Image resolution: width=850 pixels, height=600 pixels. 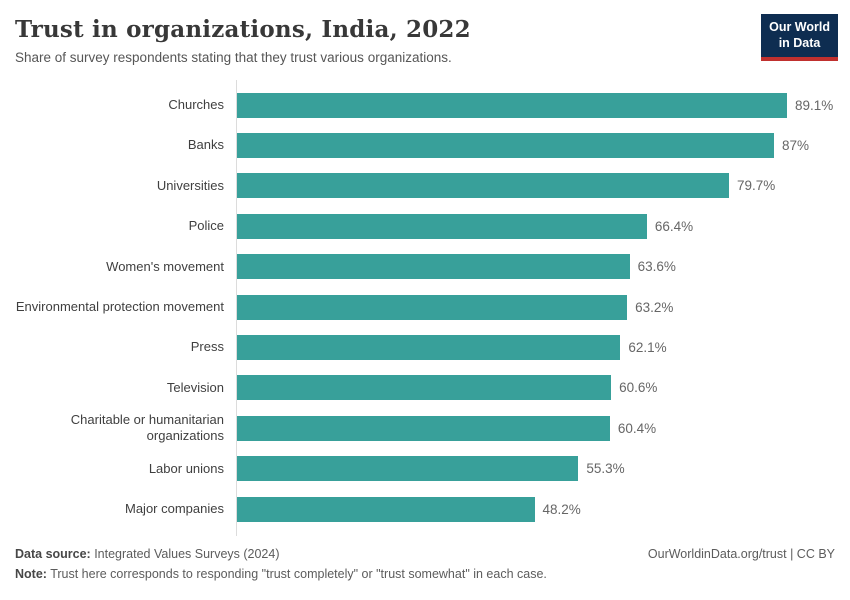 I want to click on page-title: Trust in organizations, India, 2022, so click(x=243, y=29).